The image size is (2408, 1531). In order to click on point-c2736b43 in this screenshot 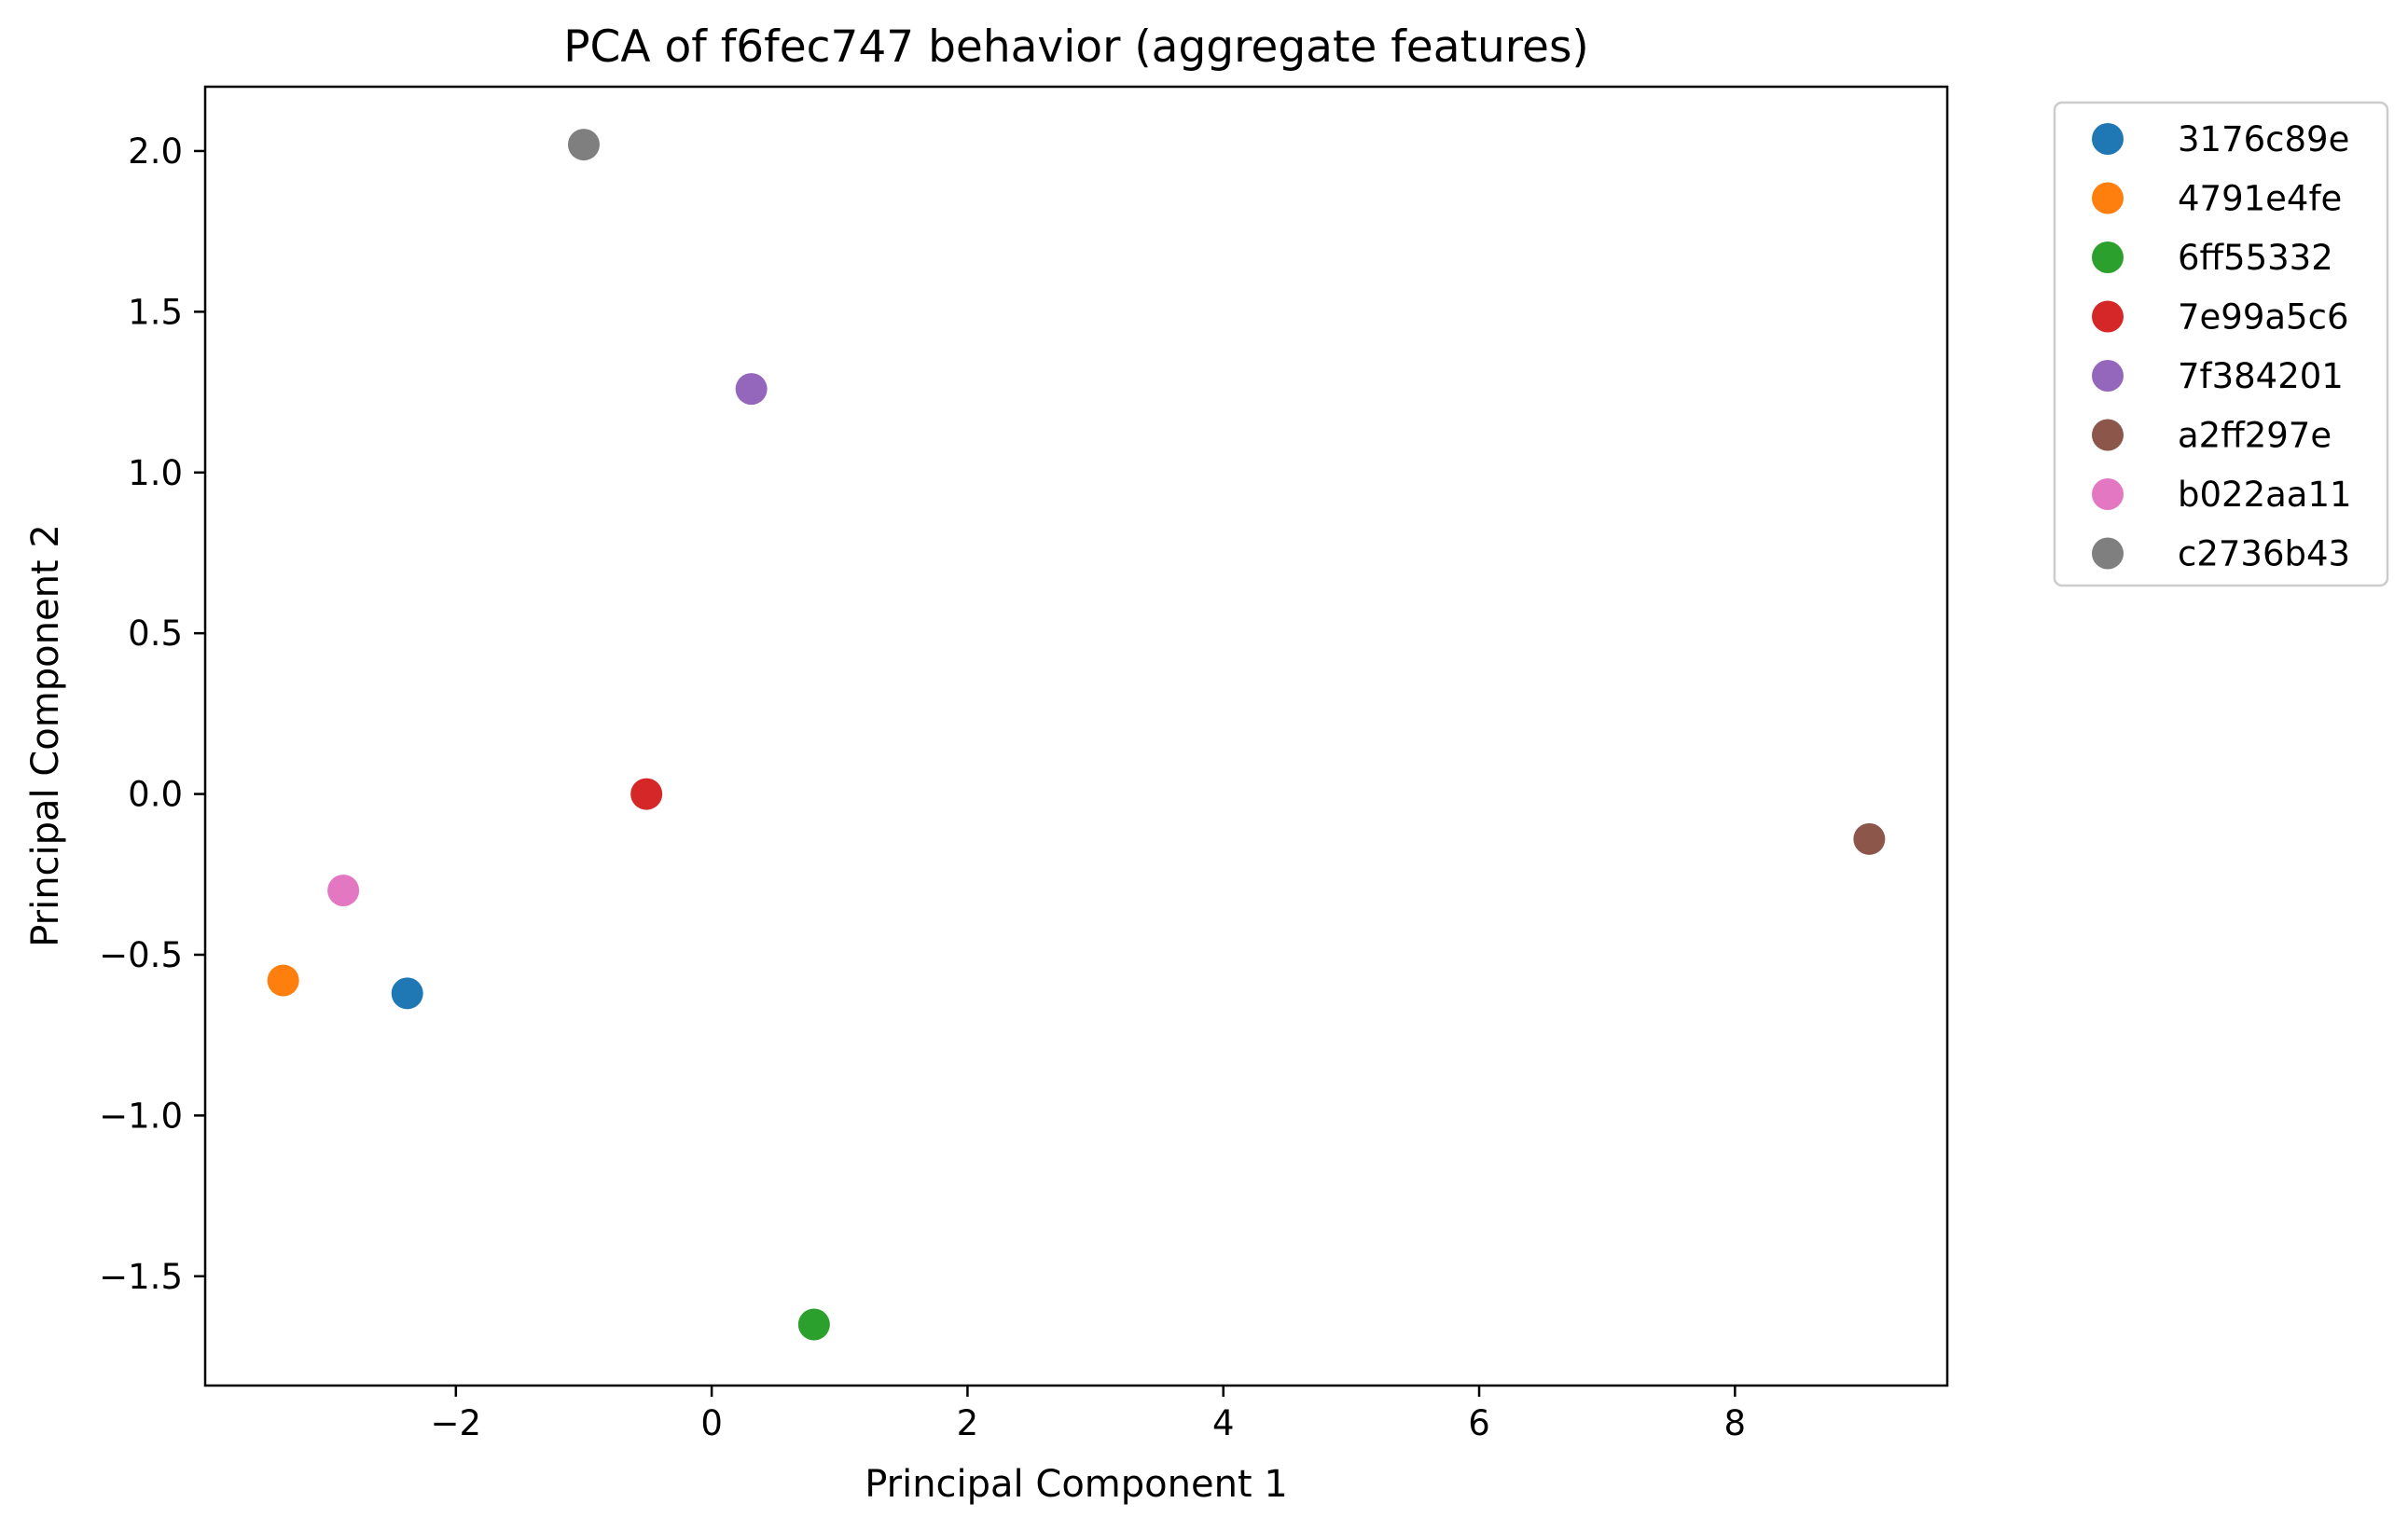, I will do `click(583, 145)`.